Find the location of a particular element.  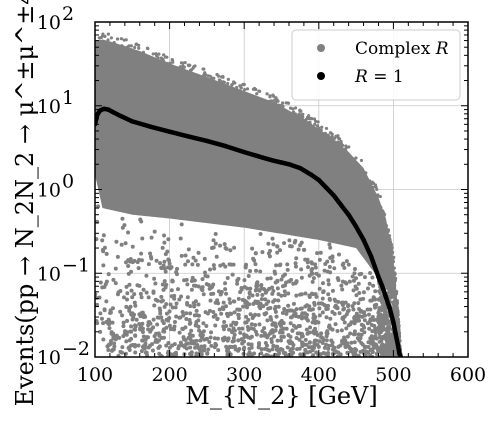

x-tick-label: 100 is located at coordinates (95, 375).